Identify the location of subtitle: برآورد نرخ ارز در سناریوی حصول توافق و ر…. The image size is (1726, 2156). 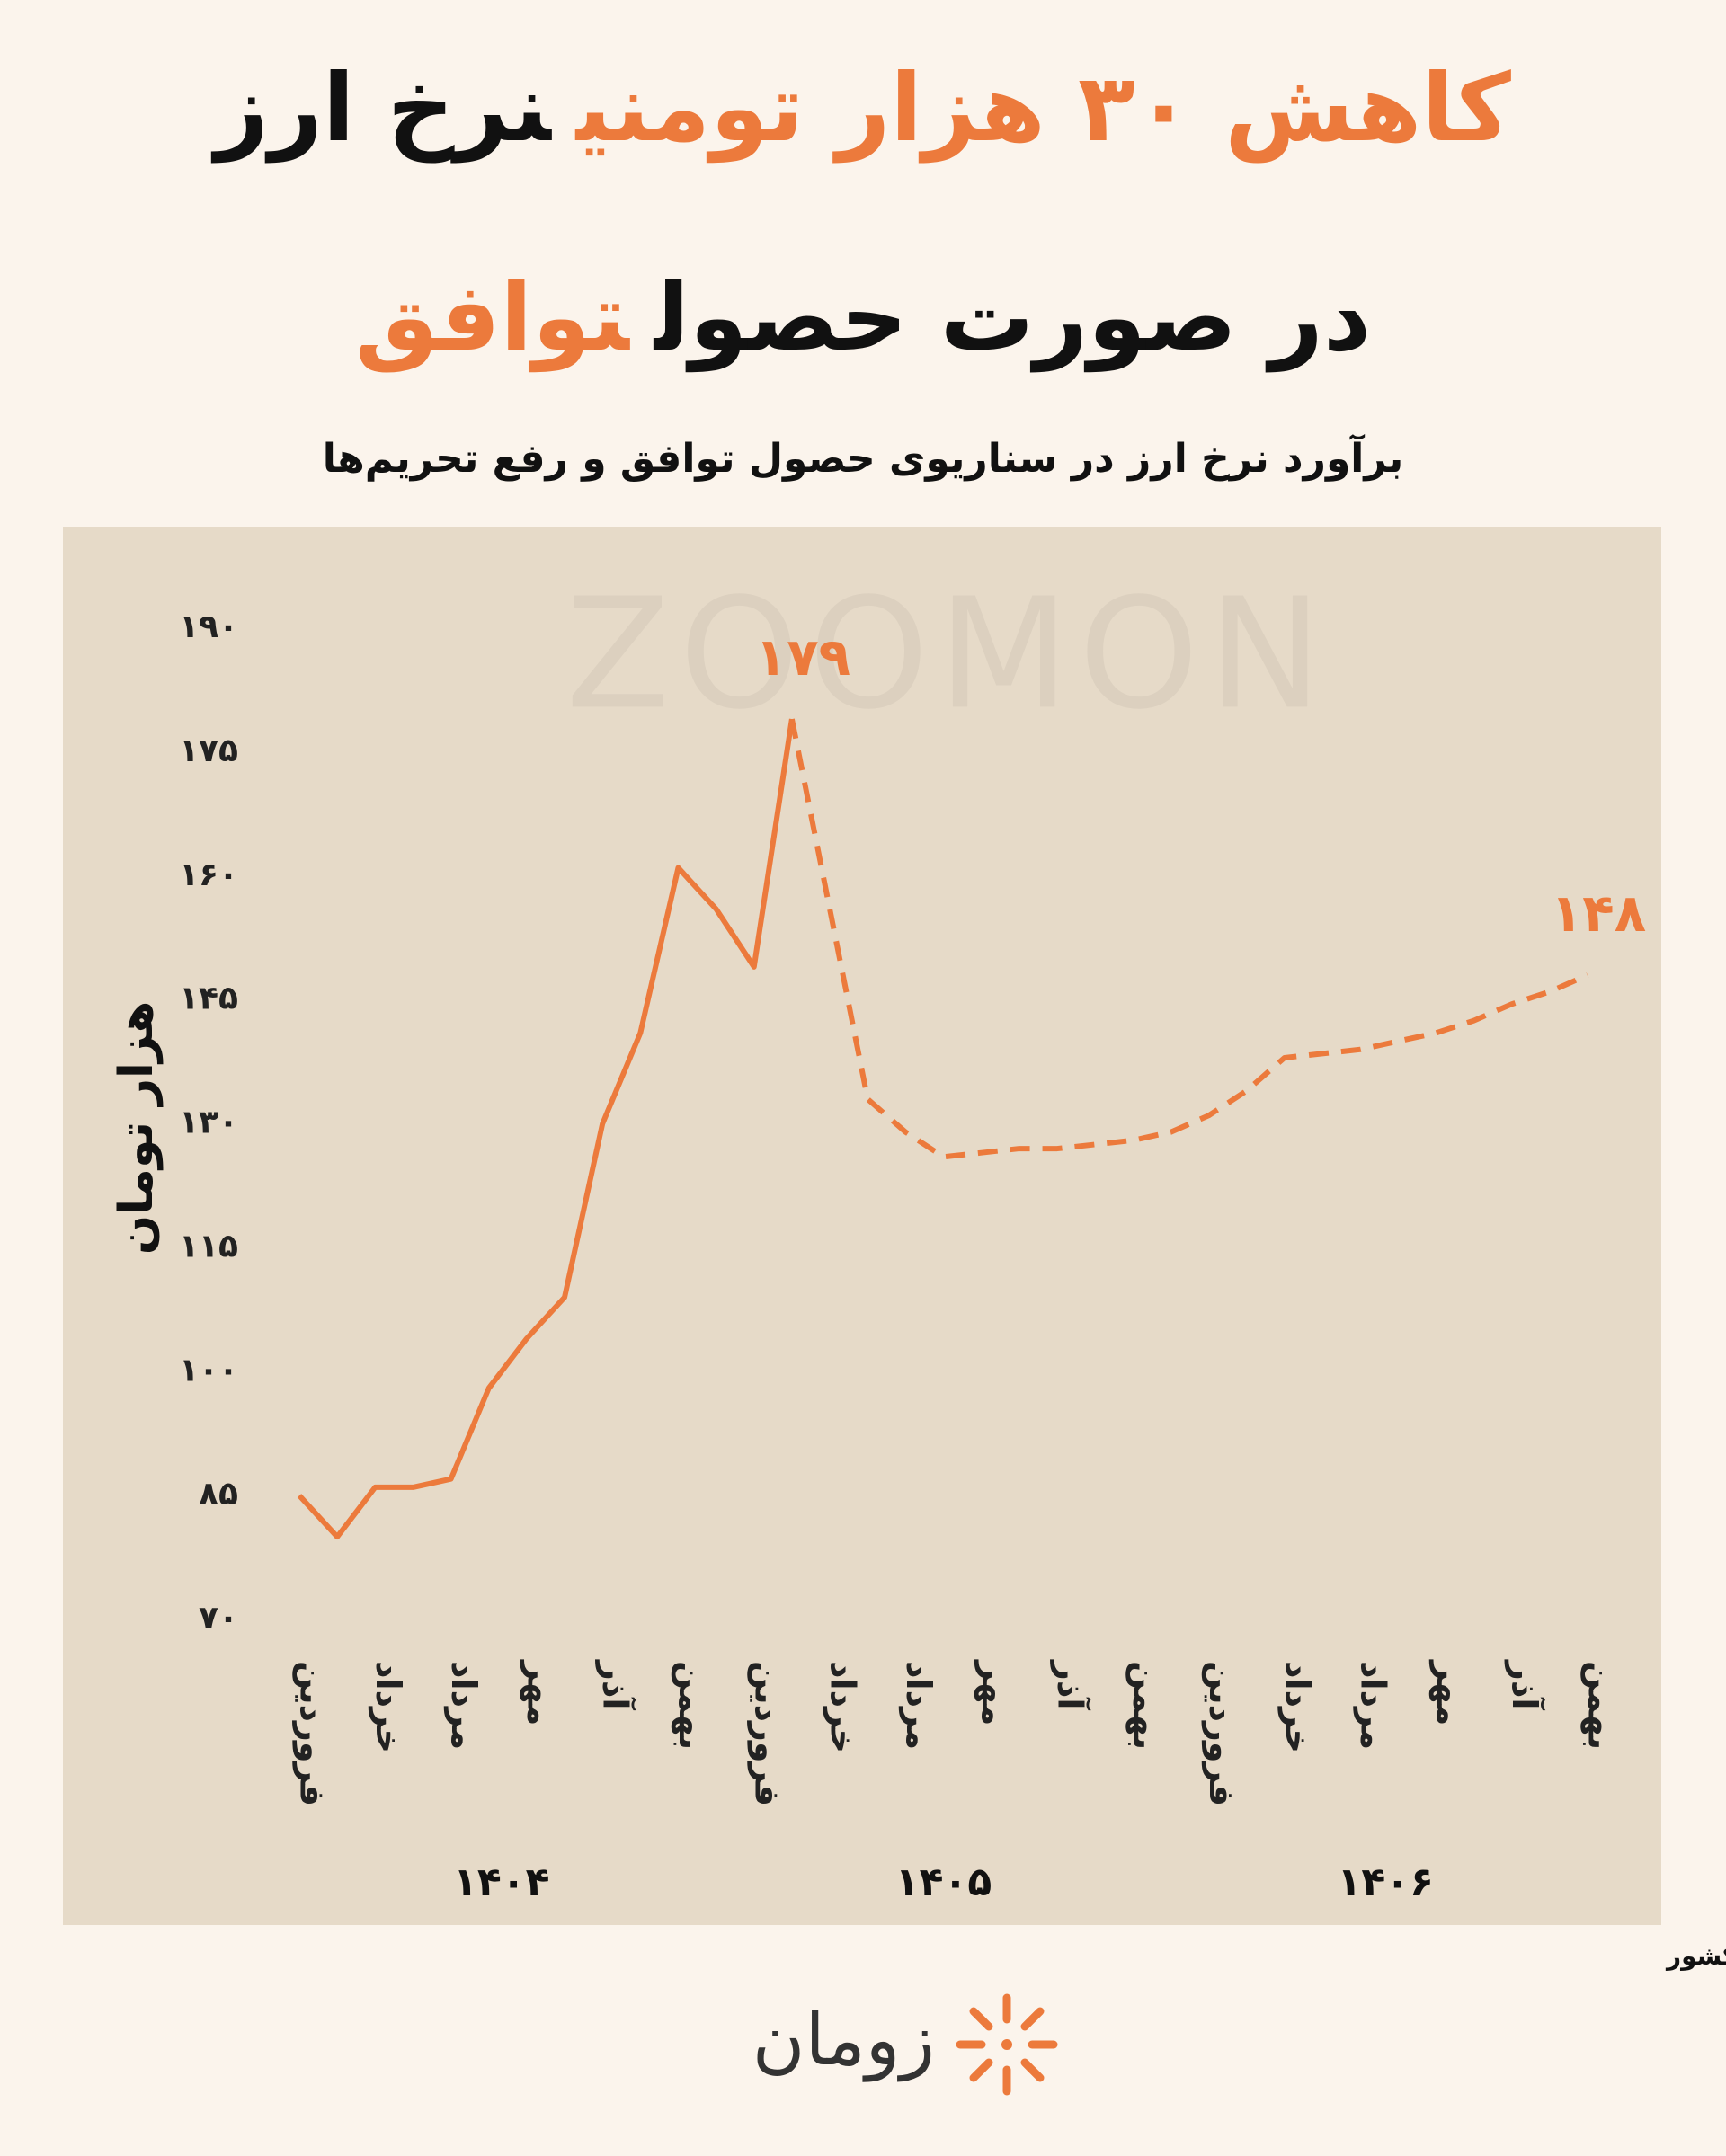
(863, 459).